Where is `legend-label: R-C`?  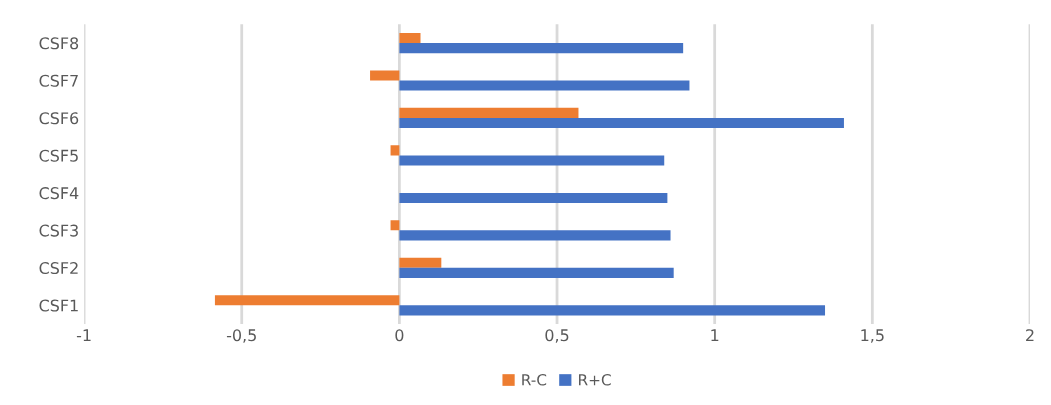 legend-label: R-C is located at coordinates (534, 379).